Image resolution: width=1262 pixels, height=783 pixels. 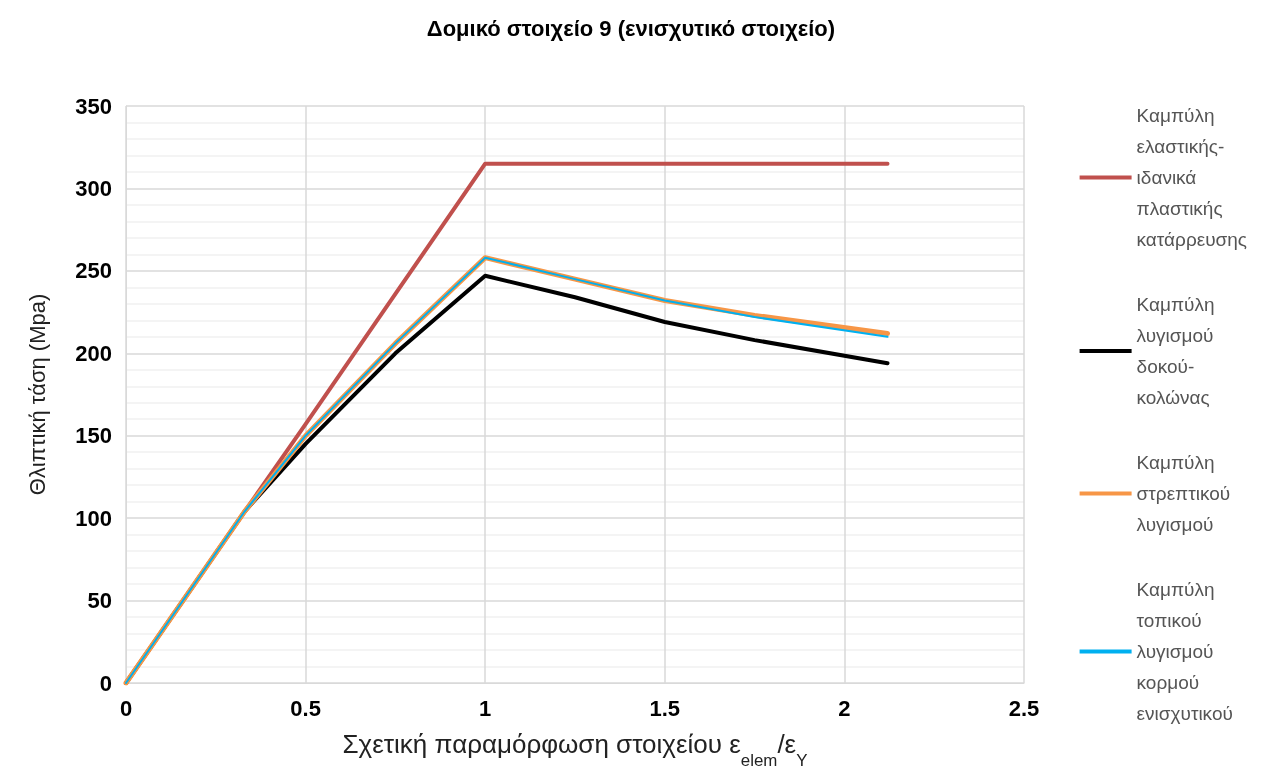 I want to click on x-tick-label: 0, so click(x=126, y=708).